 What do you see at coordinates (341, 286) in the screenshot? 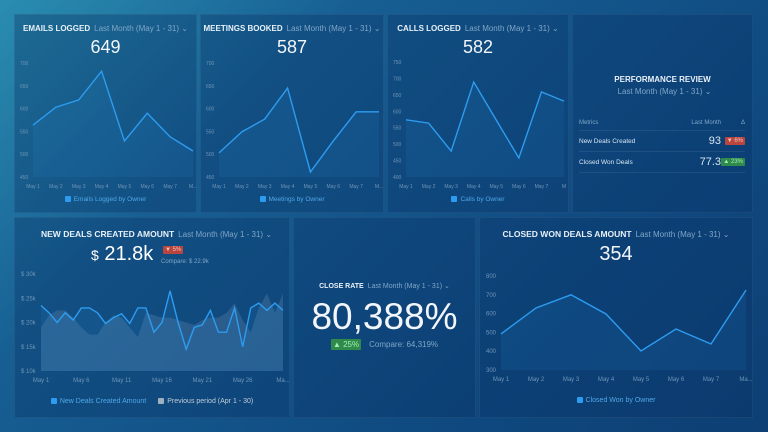
I see `widget-title: CLOSE RATE` at bounding box center [341, 286].